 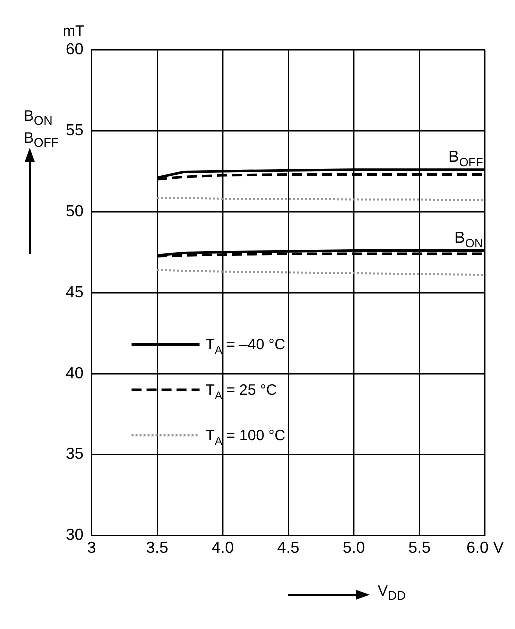 What do you see at coordinates (354, 548) in the screenshot?
I see `x-tick-label: 5.0` at bounding box center [354, 548].